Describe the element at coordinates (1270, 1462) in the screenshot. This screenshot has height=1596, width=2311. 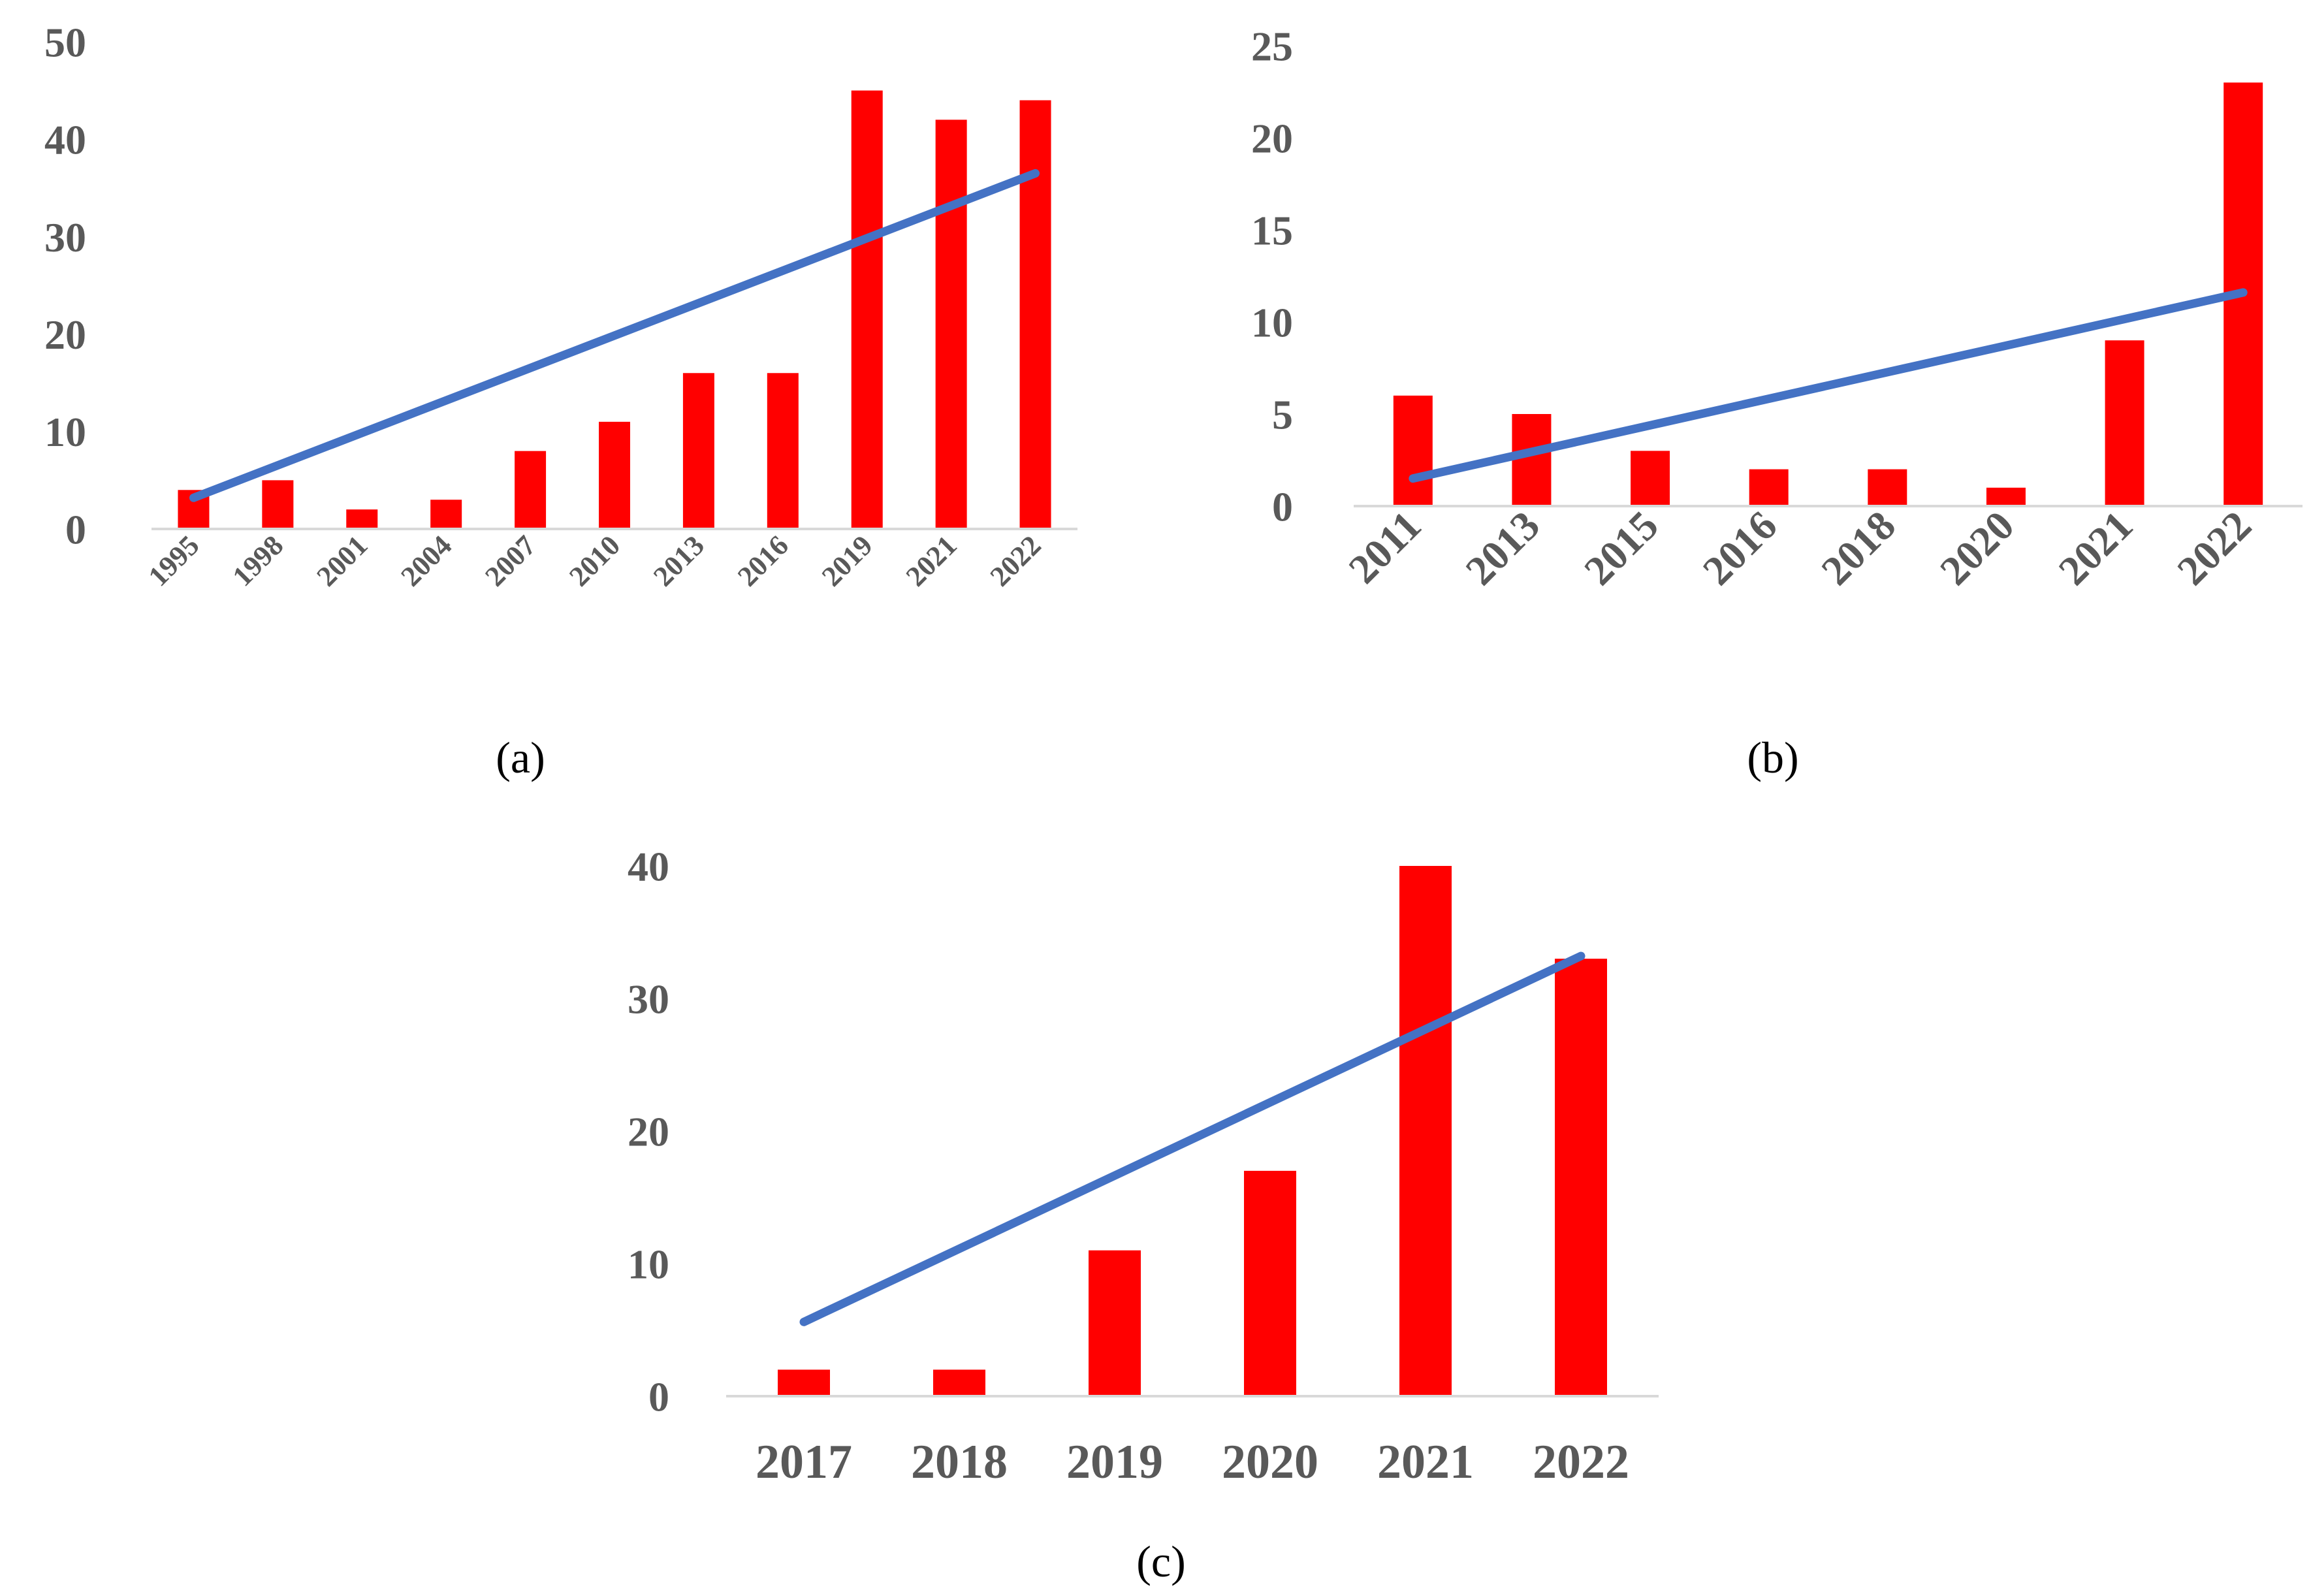
I see `panel-c-xtick-label: 2020` at that location.